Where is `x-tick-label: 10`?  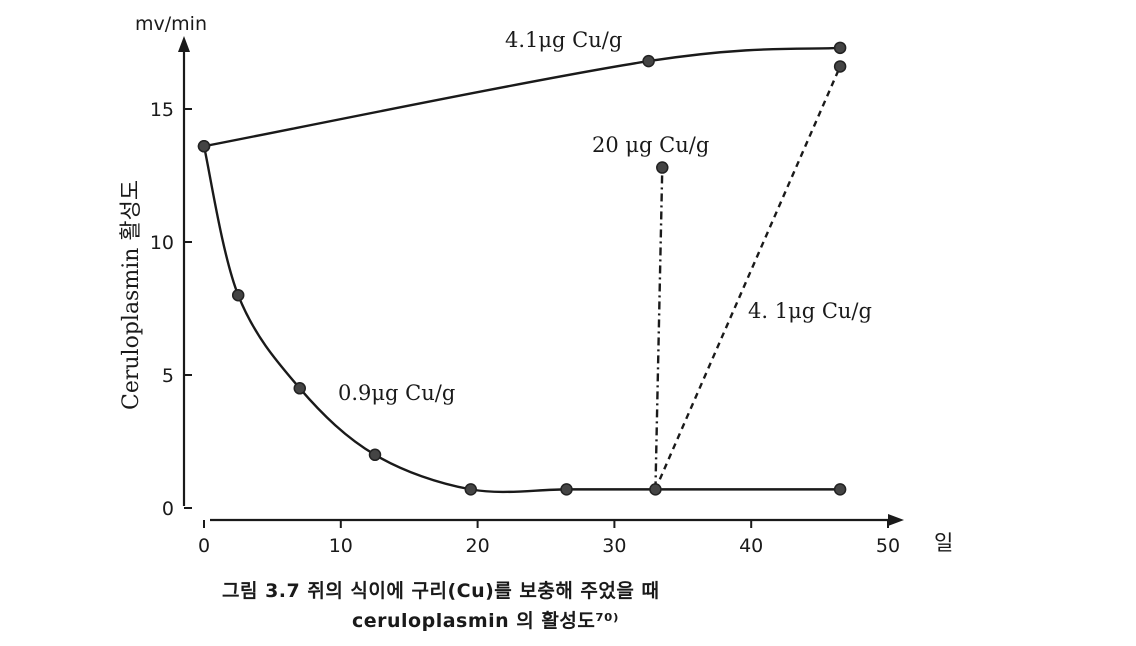 x-tick-label: 10 is located at coordinates (341, 546).